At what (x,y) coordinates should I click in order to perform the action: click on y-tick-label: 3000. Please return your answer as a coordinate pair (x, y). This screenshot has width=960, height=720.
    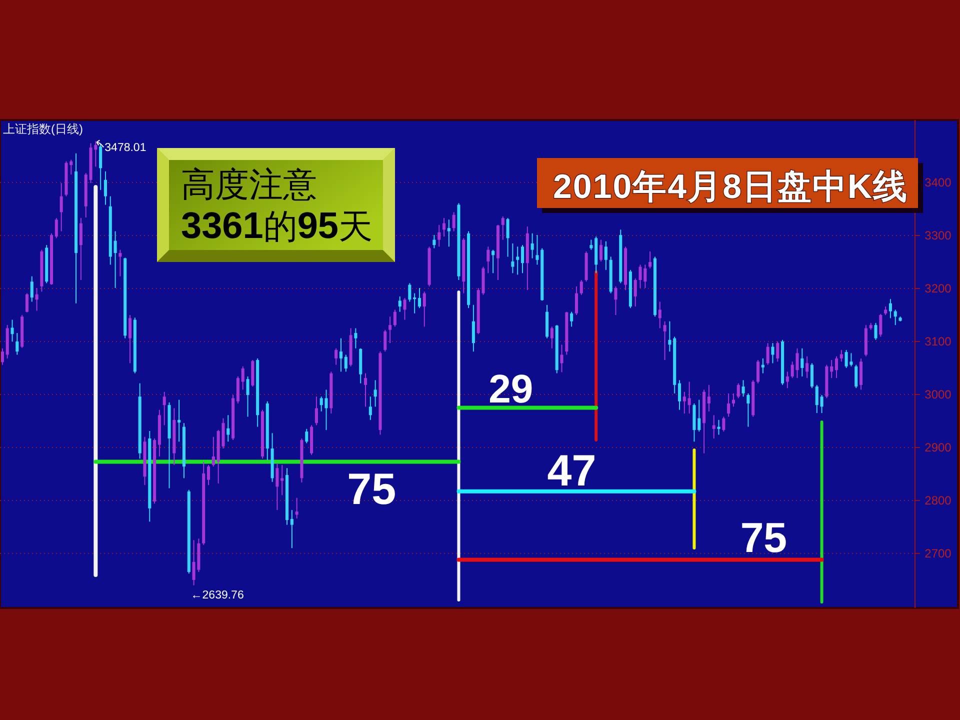
    Looking at the image, I should click on (938, 394).